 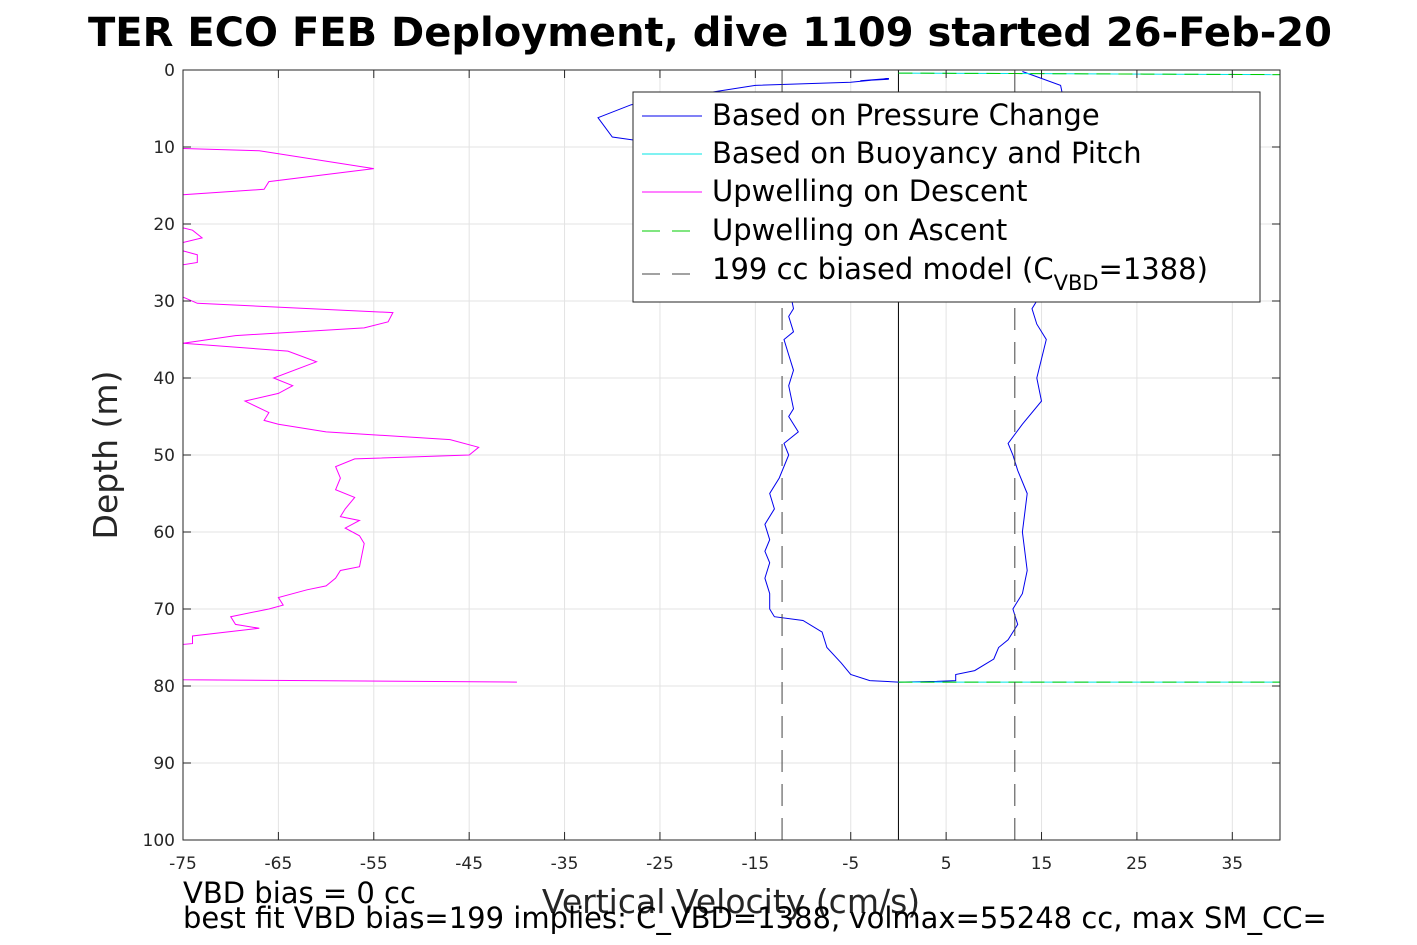 What do you see at coordinates (1153, 269) in the screenshot?
I see `legend-model-suffix: =1388)` at bounding box center [1153, 269].